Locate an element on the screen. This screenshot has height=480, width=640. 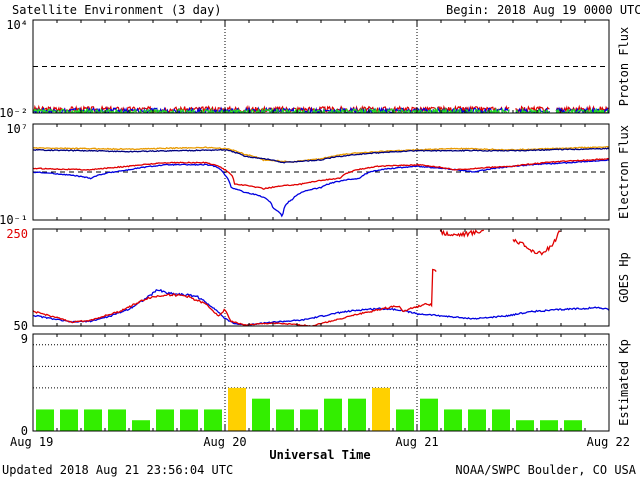
y-tick-label-top: 250 is located at coordinates (17, 234).